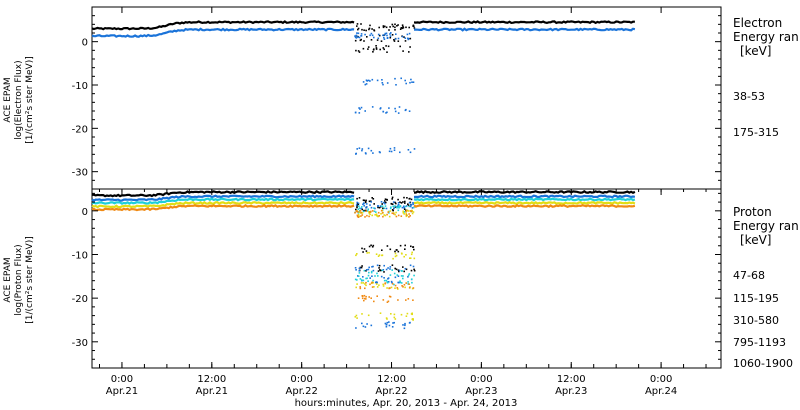 Image resolution: width=800 pixels, height=410 pixels. I want to click on proton-series-0-trace-a, so click(223, 194).